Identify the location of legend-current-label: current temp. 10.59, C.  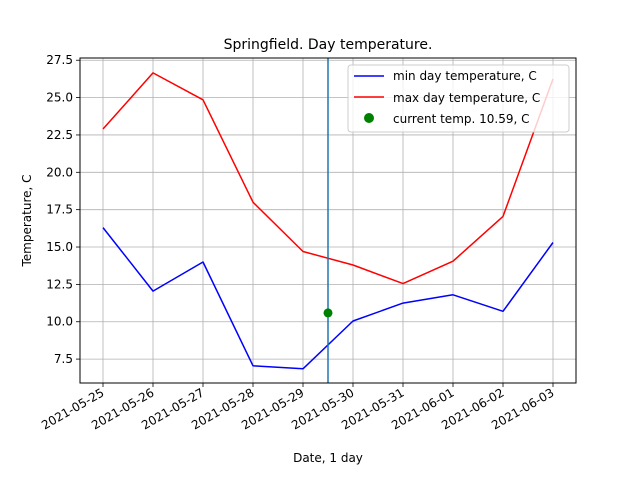
(461, 119).